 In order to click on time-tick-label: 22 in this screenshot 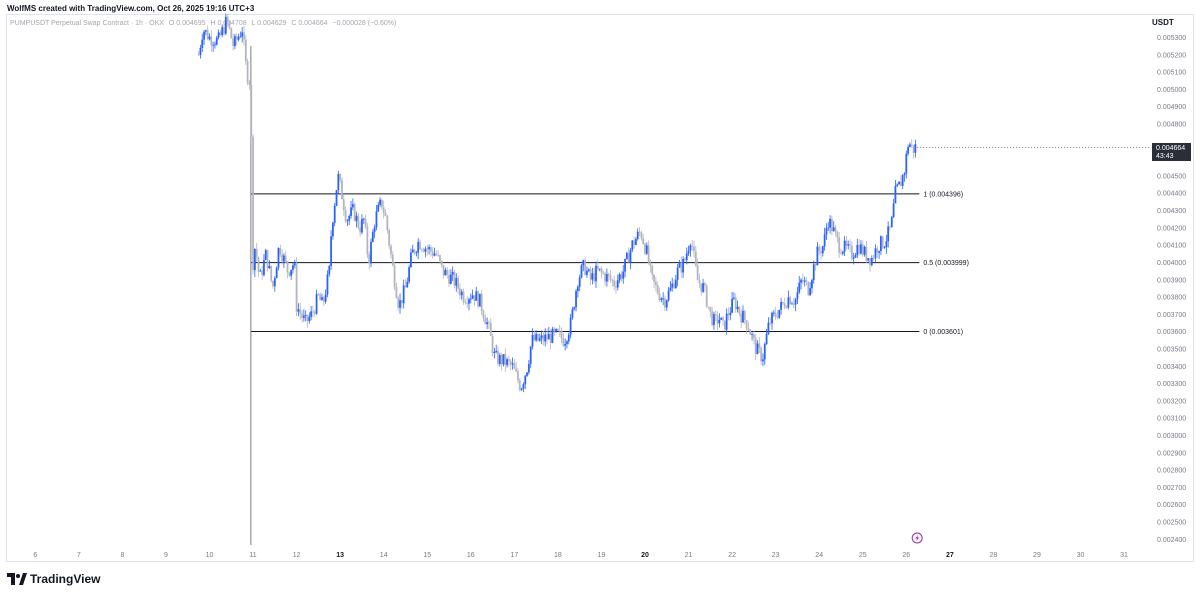, I will do `click(732, 555)`.